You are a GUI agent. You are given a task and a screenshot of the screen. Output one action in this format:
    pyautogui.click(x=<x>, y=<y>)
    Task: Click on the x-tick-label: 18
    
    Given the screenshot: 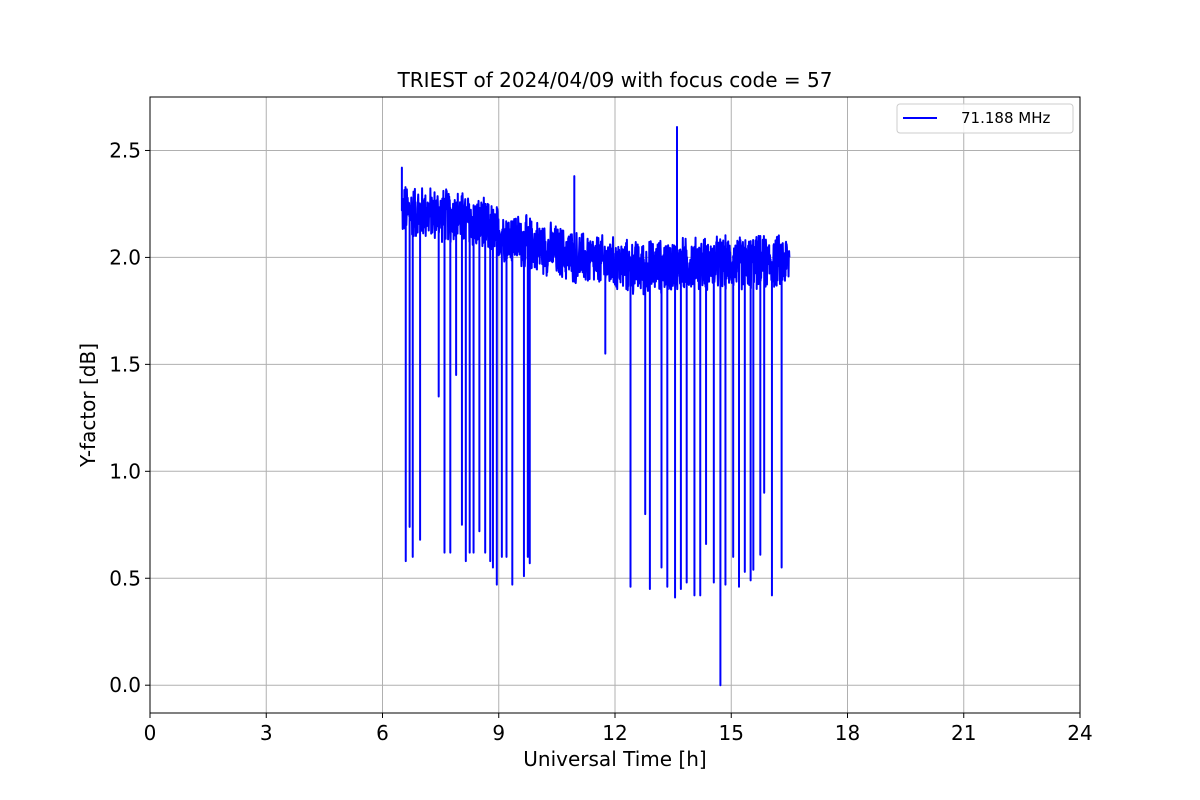 What is the action you would take?
    pyautogui.click(x=847, y=733)
    